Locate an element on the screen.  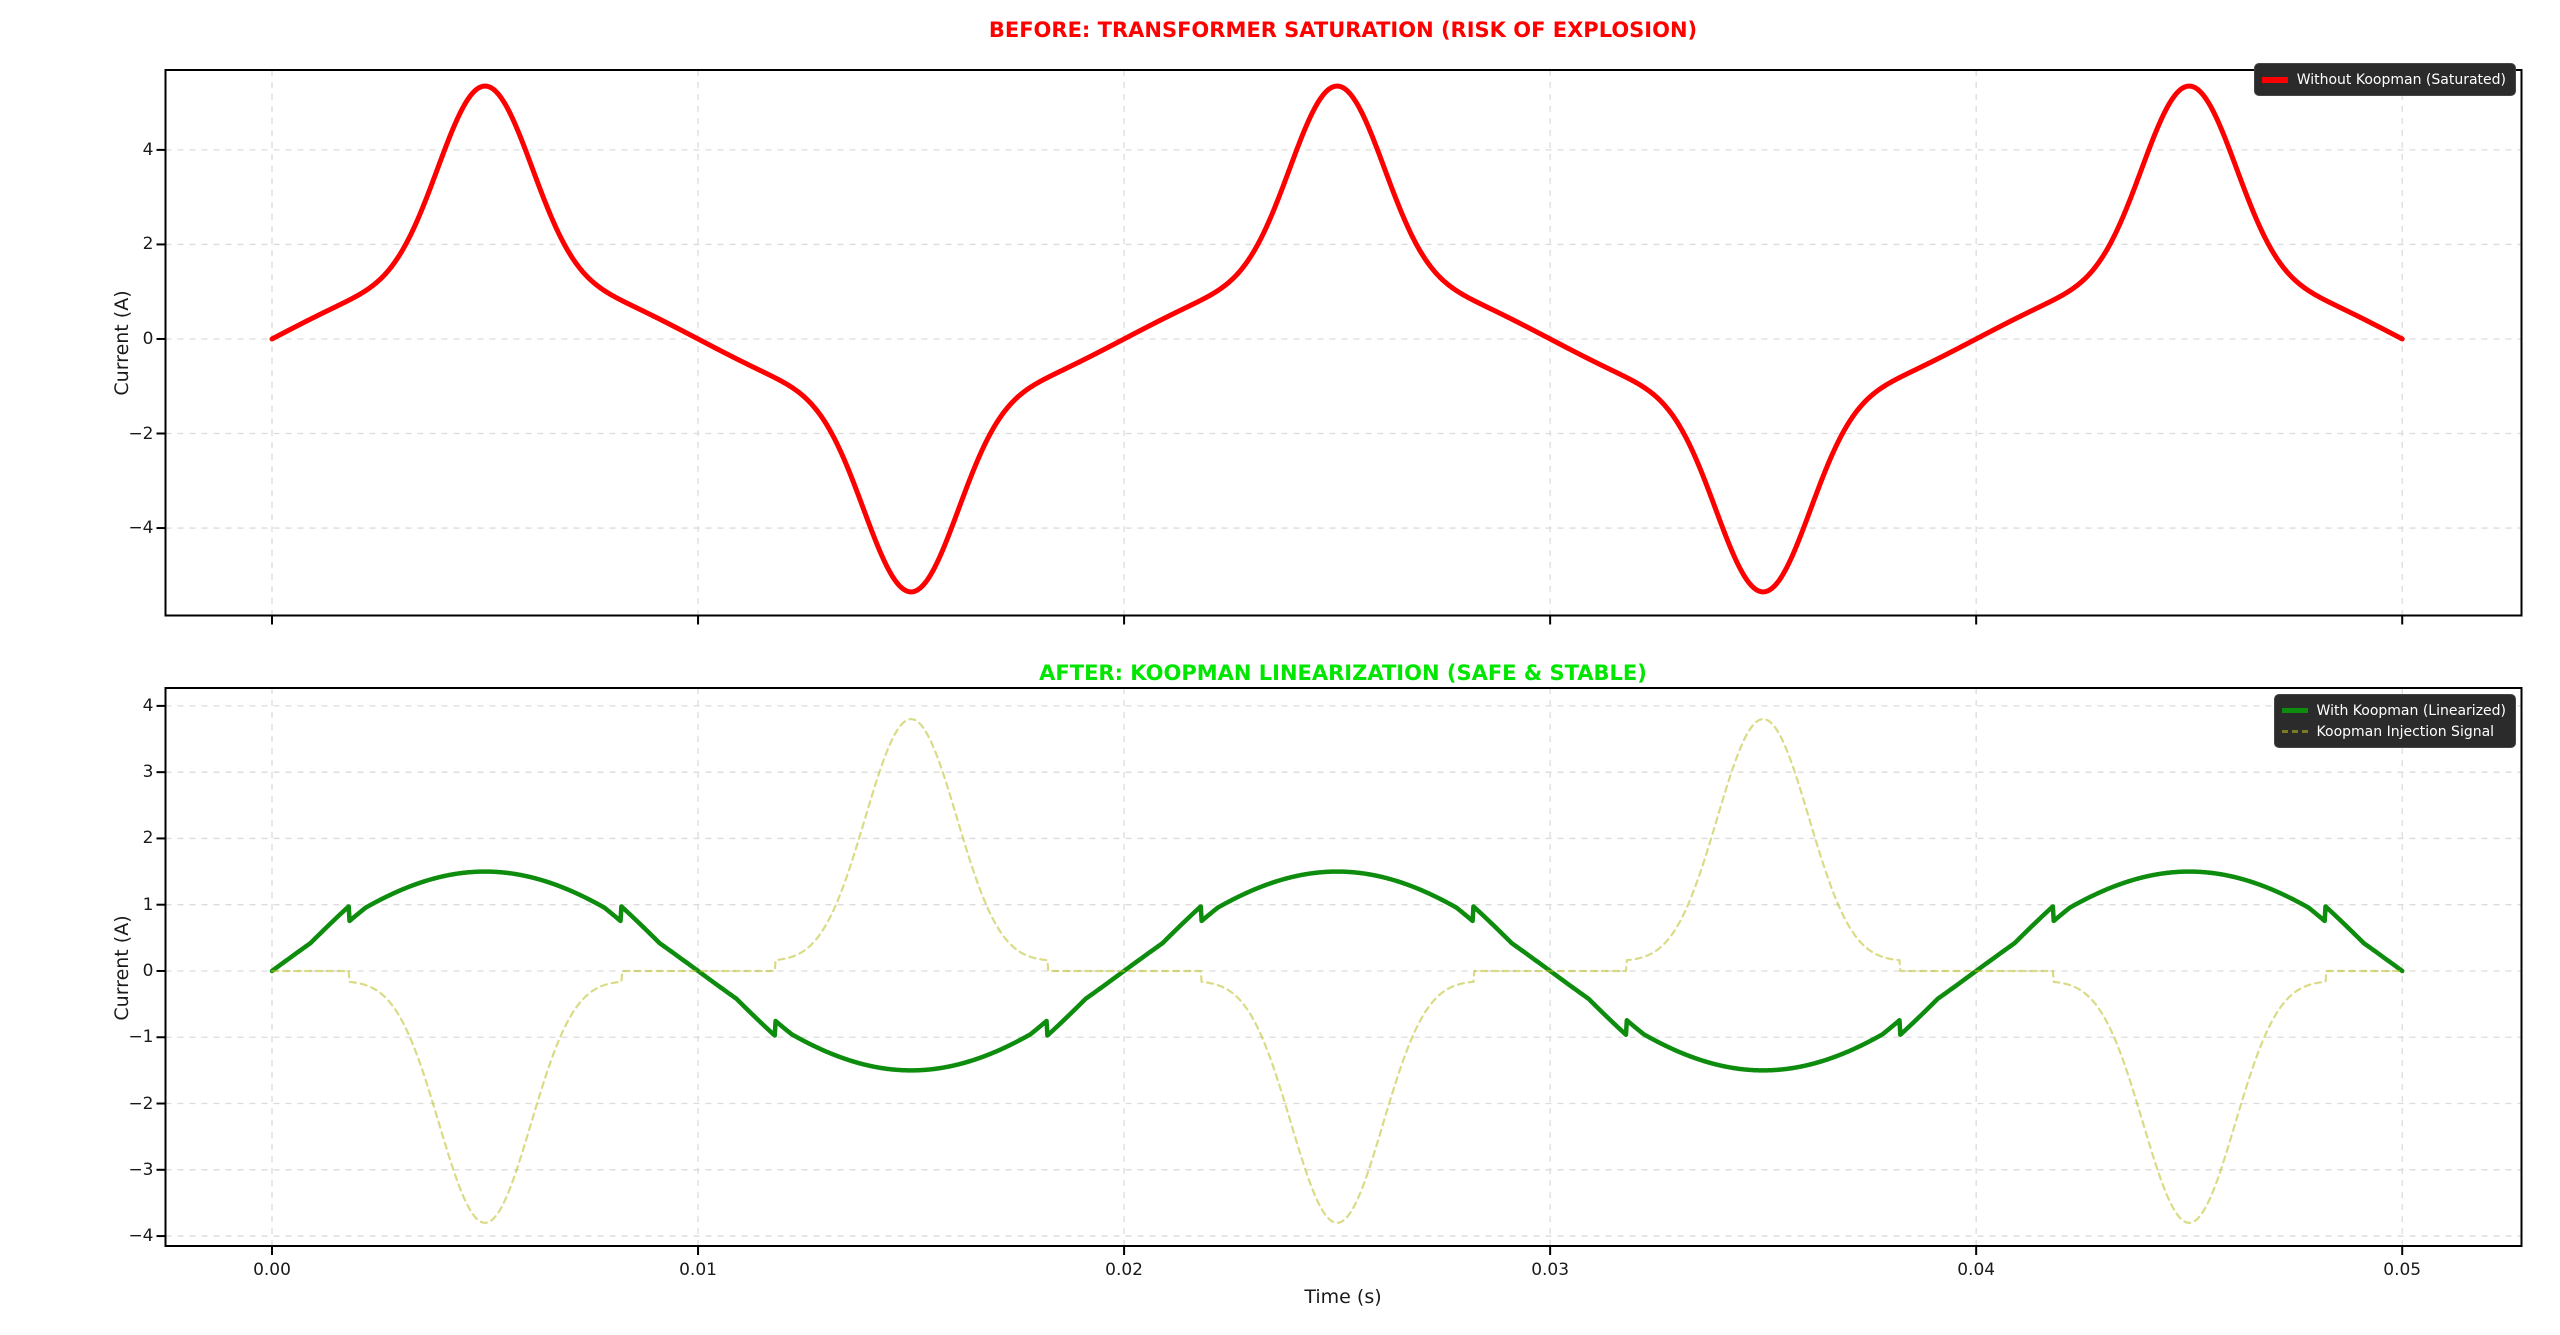
legend-entry-injection: Koopman Injection Signal is located at coordinates (2393, 731).